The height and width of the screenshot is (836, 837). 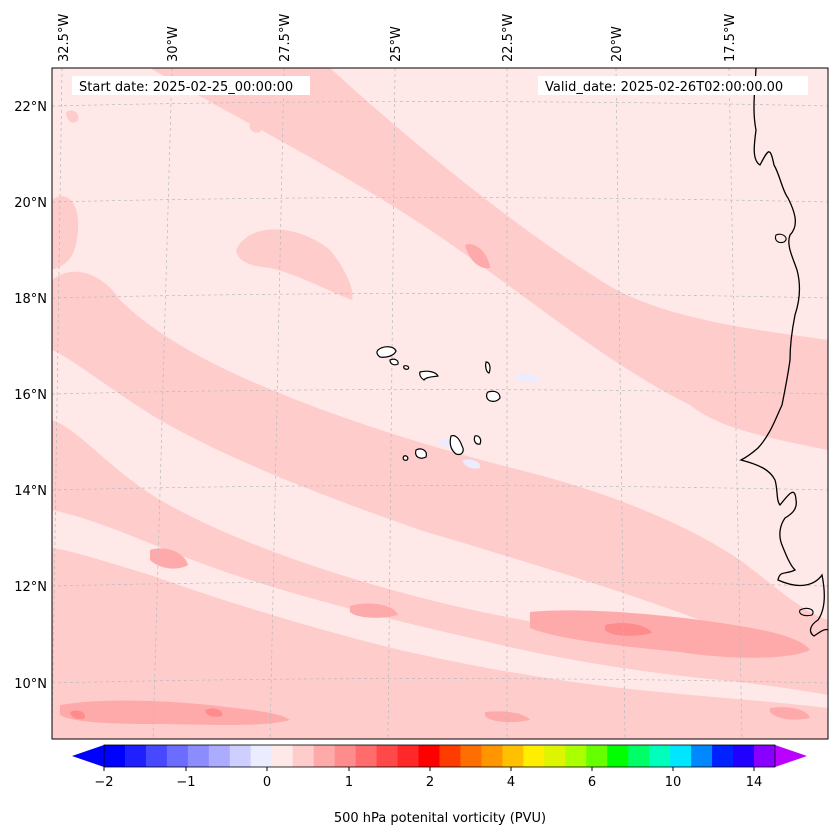 I want to click on gridline-lon-32-5w, so click(x=57, y=403).